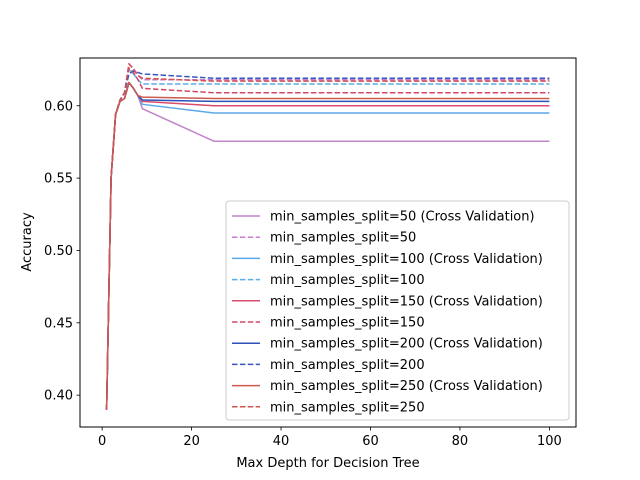  Describe the element at coordinates (102, 441) in the screenshot. I see `x-tick-label: 0` at that location.